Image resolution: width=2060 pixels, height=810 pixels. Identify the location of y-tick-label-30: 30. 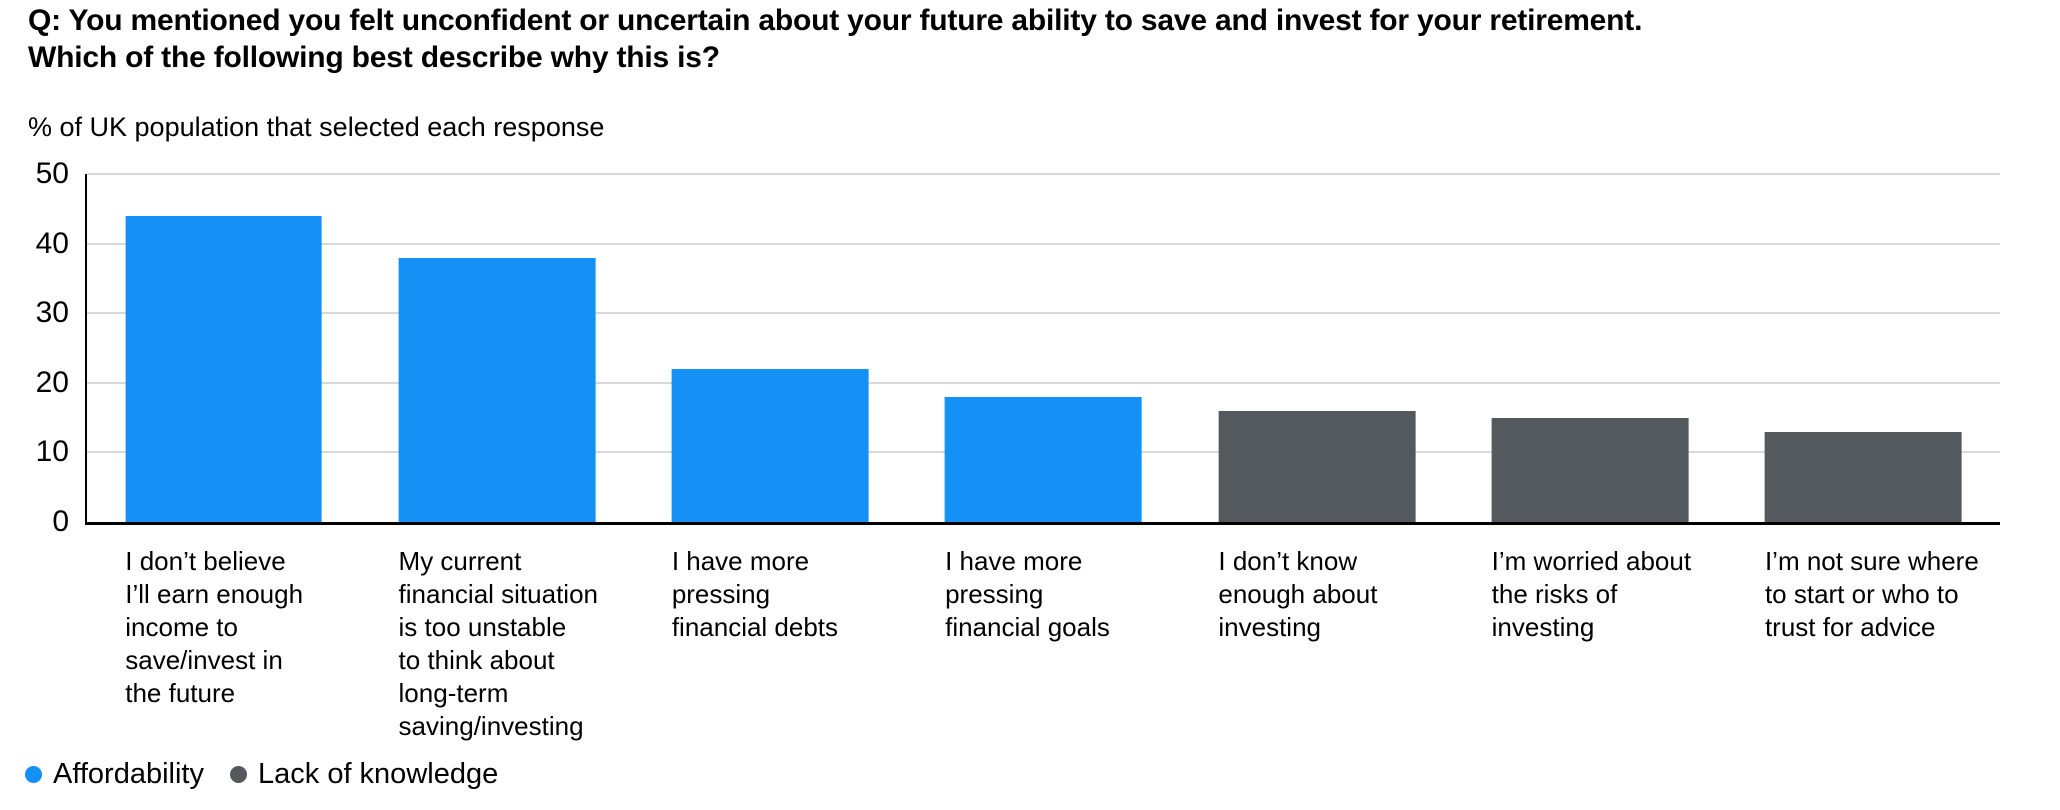
(52, 313).